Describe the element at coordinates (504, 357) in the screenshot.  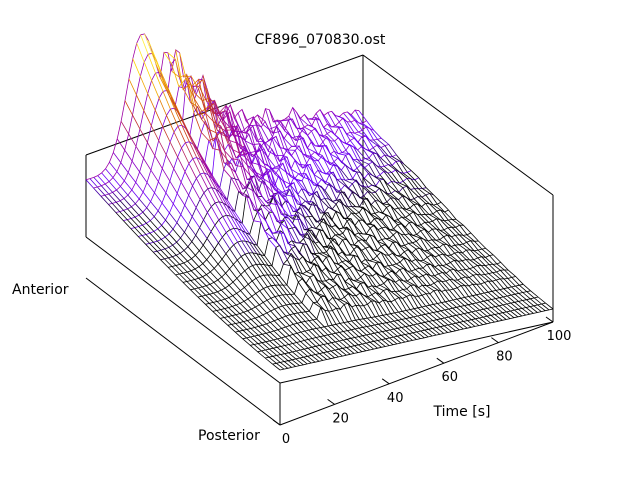
I see `x-tick-label: 80` at that location.